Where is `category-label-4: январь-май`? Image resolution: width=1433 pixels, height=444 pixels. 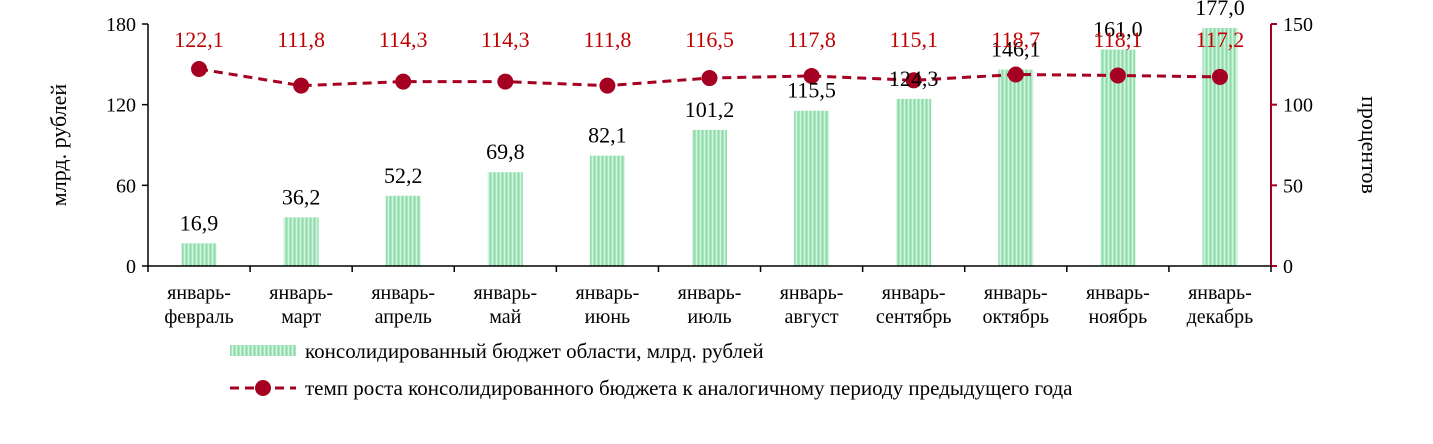
category-label-4: январь-май is located at coordinates (505, 305).